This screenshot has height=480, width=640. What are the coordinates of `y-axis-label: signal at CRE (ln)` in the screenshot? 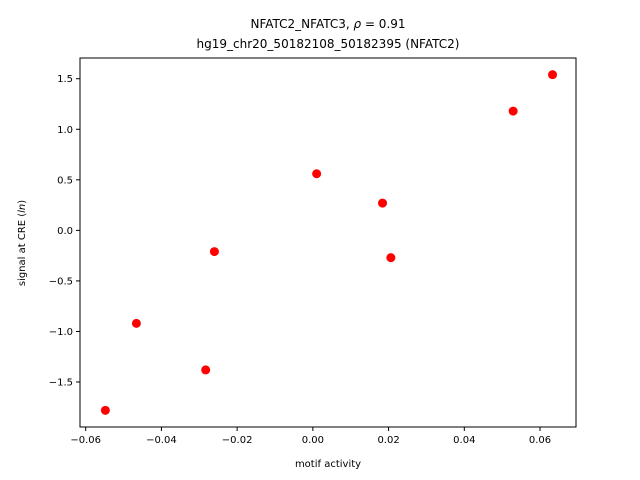 It's located at (22, 243).